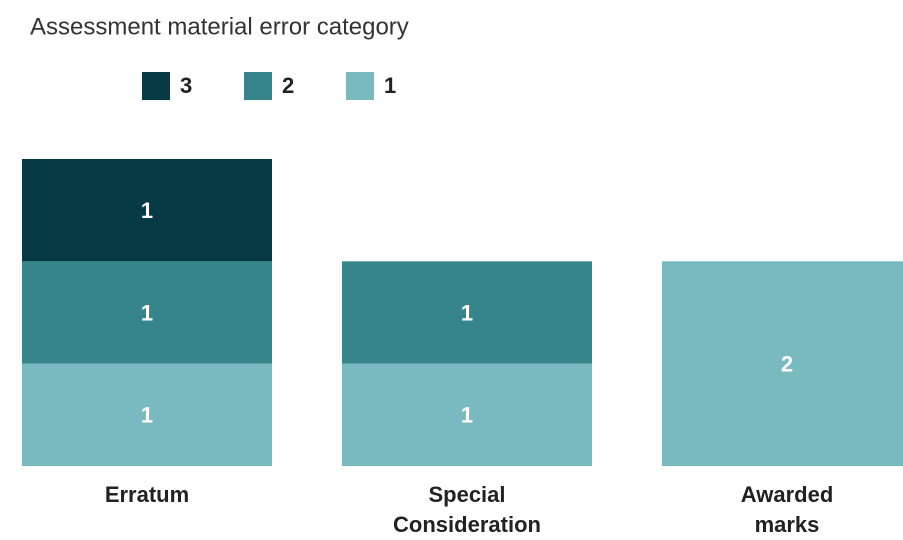 This screenshot has height=540, width=903. What do you see at coordinates (390, 85) in the screenshot?
I see `legend-label: 1` at bounding box center [390, 85].